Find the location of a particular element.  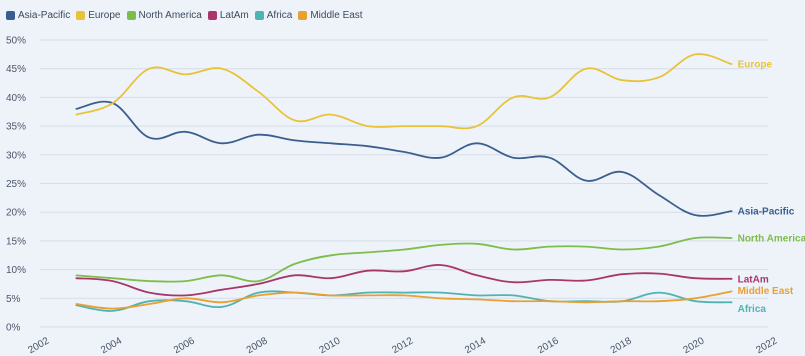

series-line-latam is located at coordinates (404, 280).